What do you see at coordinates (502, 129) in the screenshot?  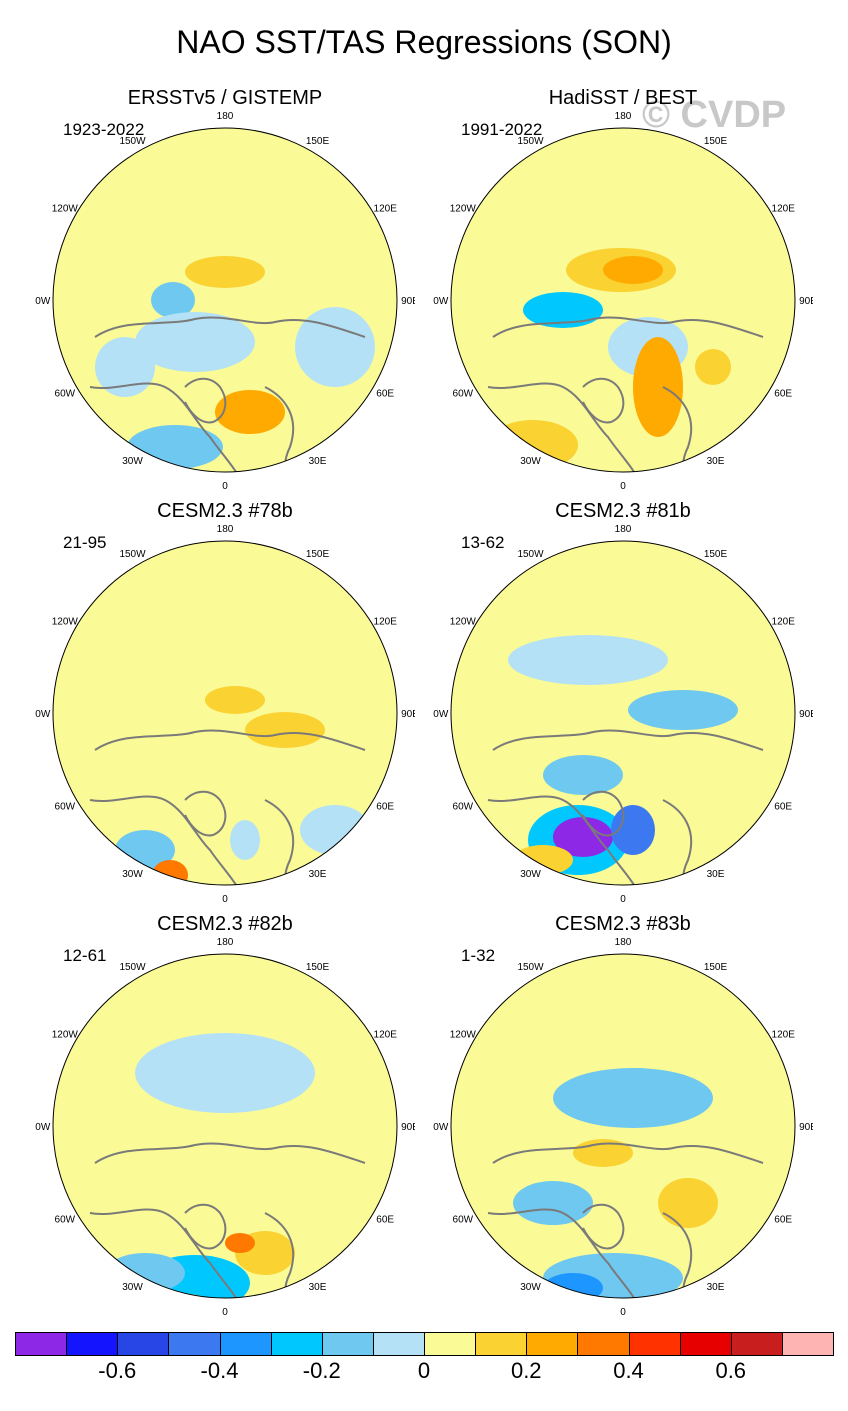 I see `panel-years: 1991-2022` at bounding box center [502, 129].